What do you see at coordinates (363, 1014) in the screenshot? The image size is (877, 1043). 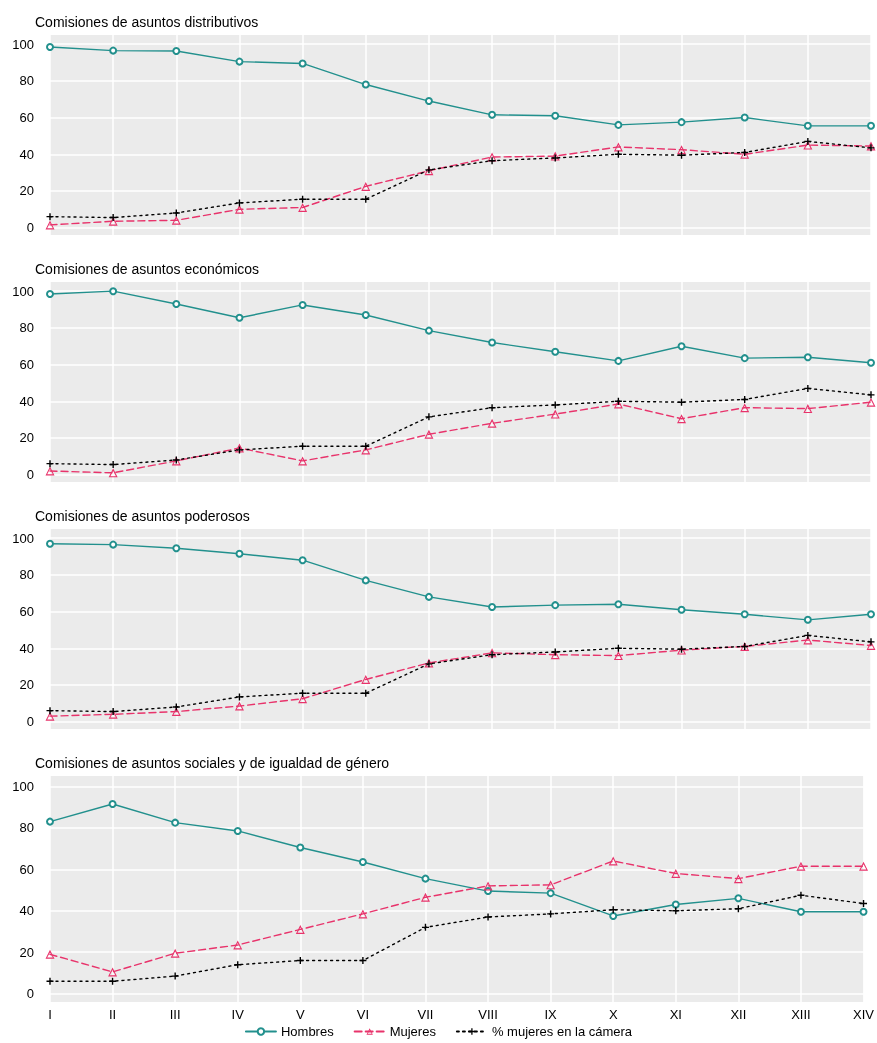 I see `x-tick-label: VI` at bounding box center [363, 1014].